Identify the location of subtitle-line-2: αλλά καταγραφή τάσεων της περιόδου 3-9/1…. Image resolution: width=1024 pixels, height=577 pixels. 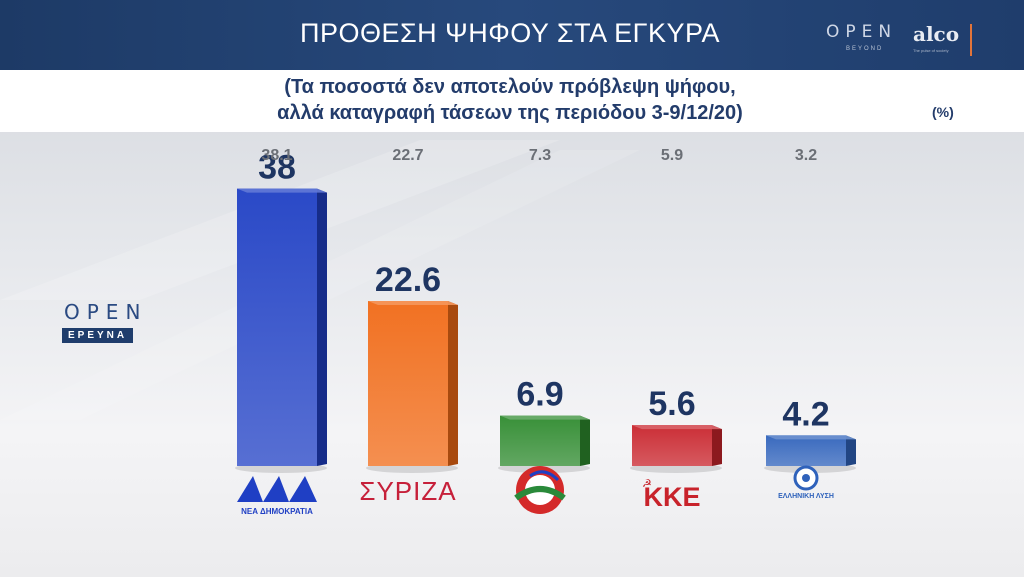
(510, 113).